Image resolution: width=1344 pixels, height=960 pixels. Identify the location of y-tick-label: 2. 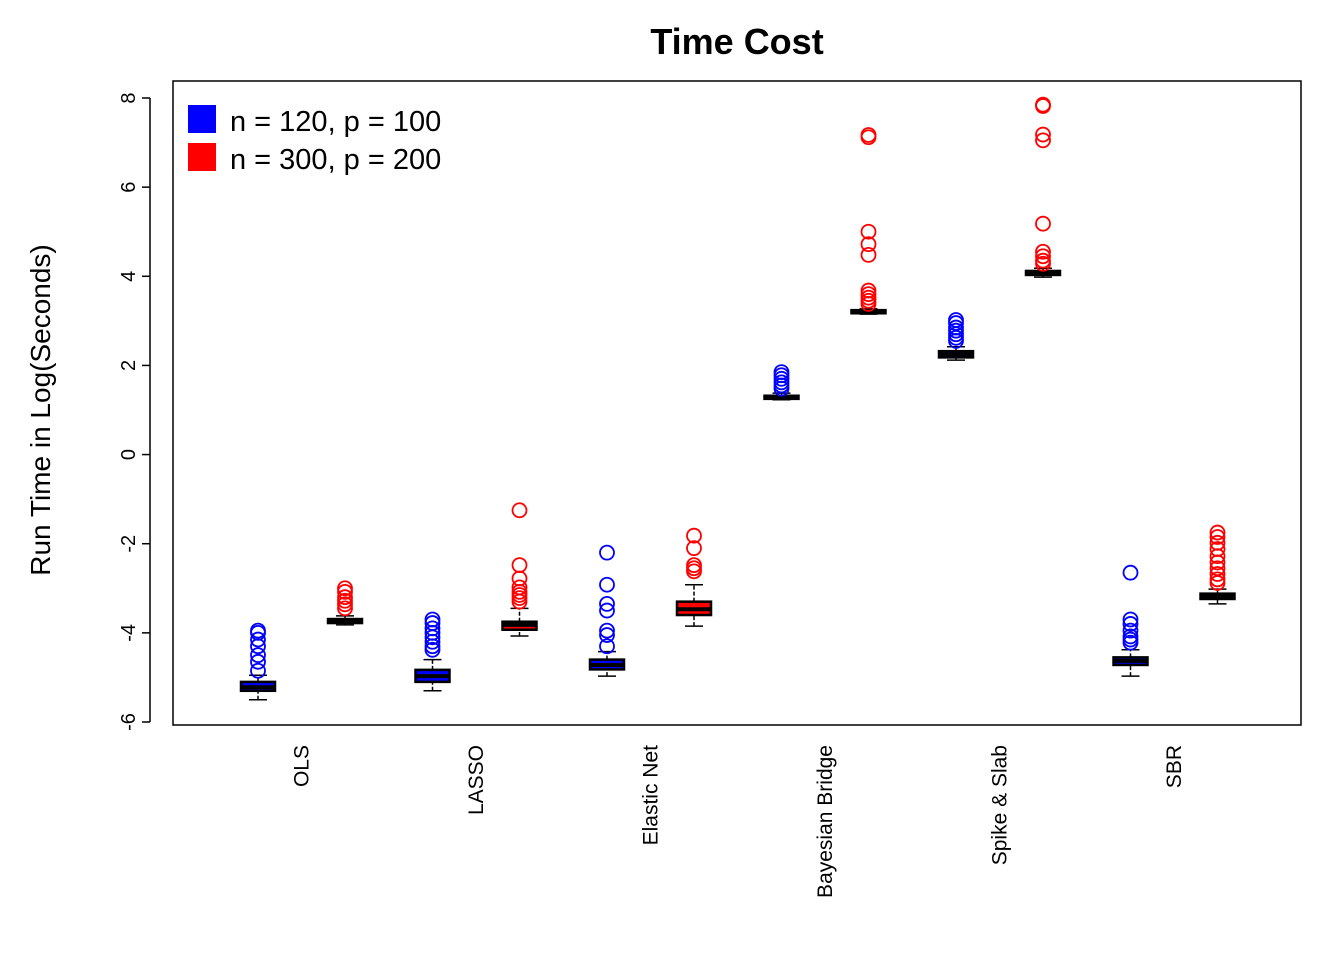
(129, 365).